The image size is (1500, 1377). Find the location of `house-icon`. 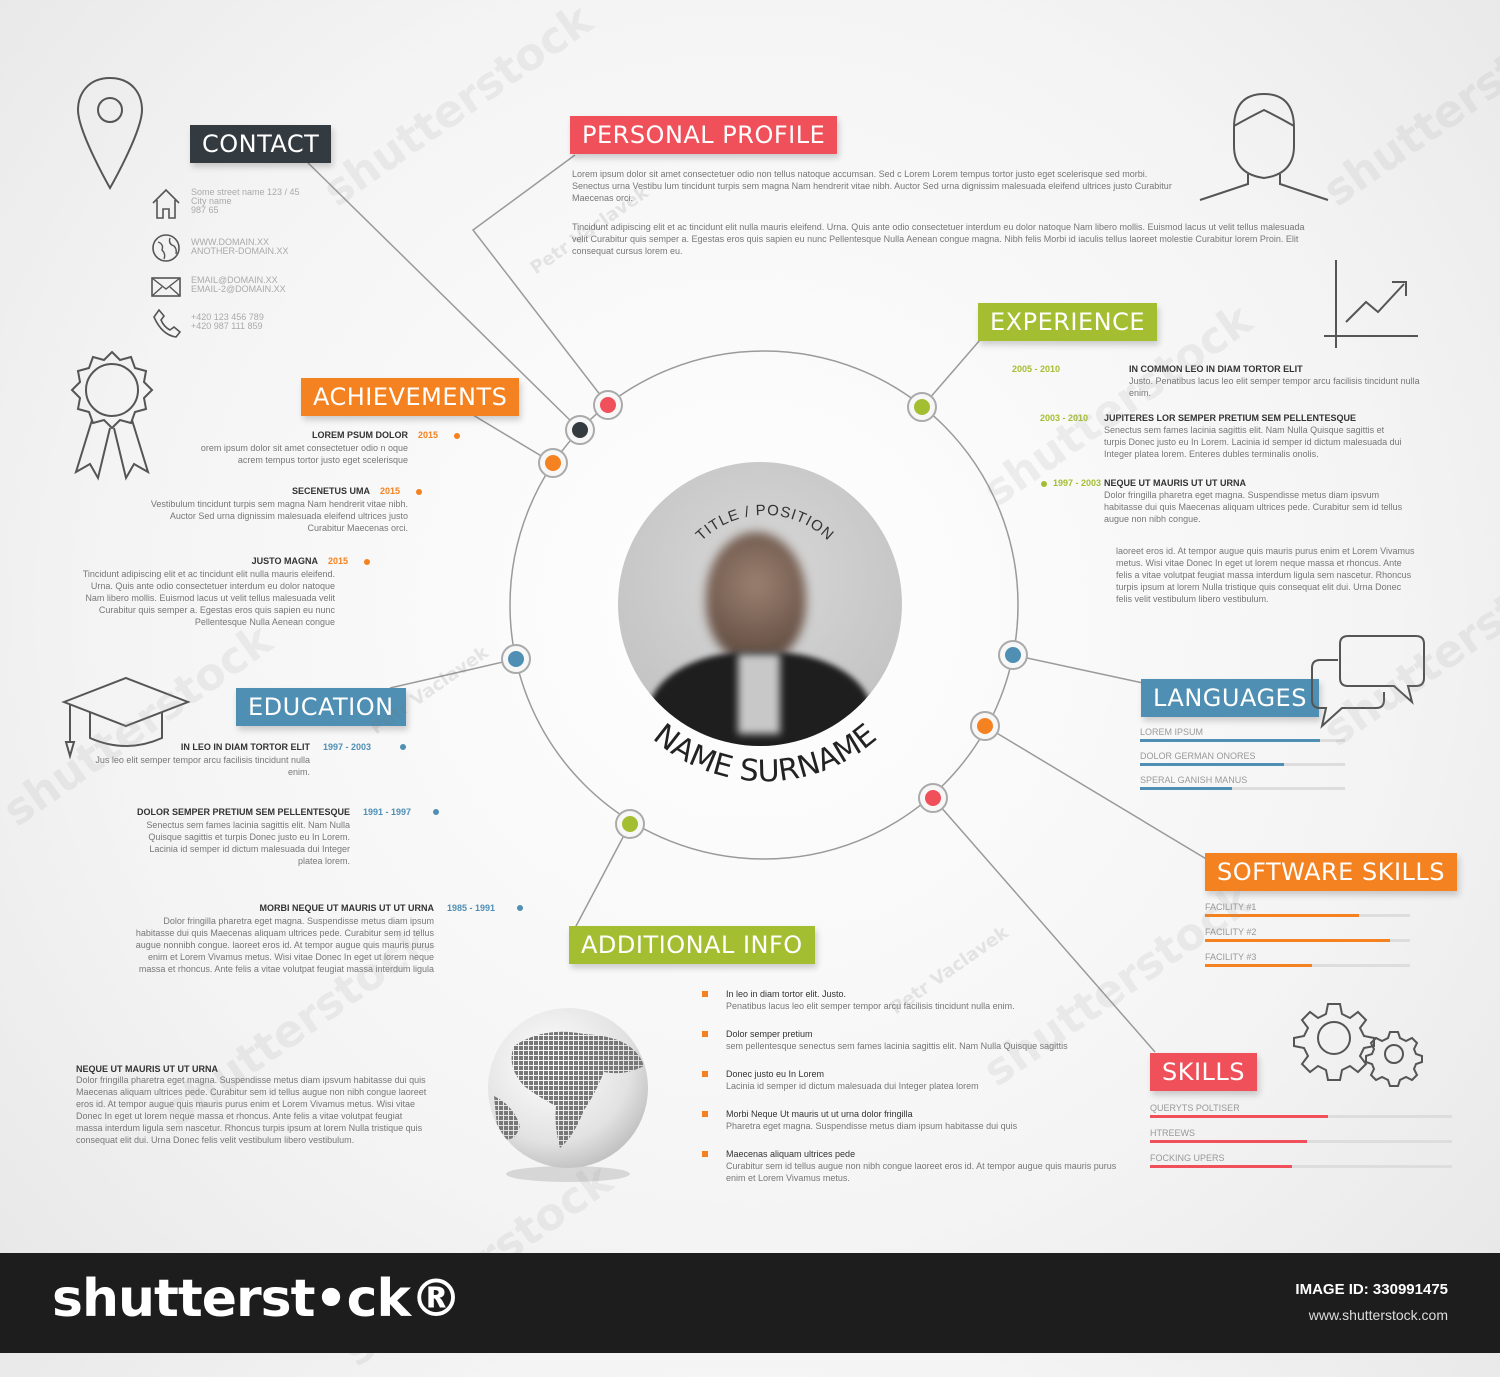

house-icon is located at coordinates (166, 203).